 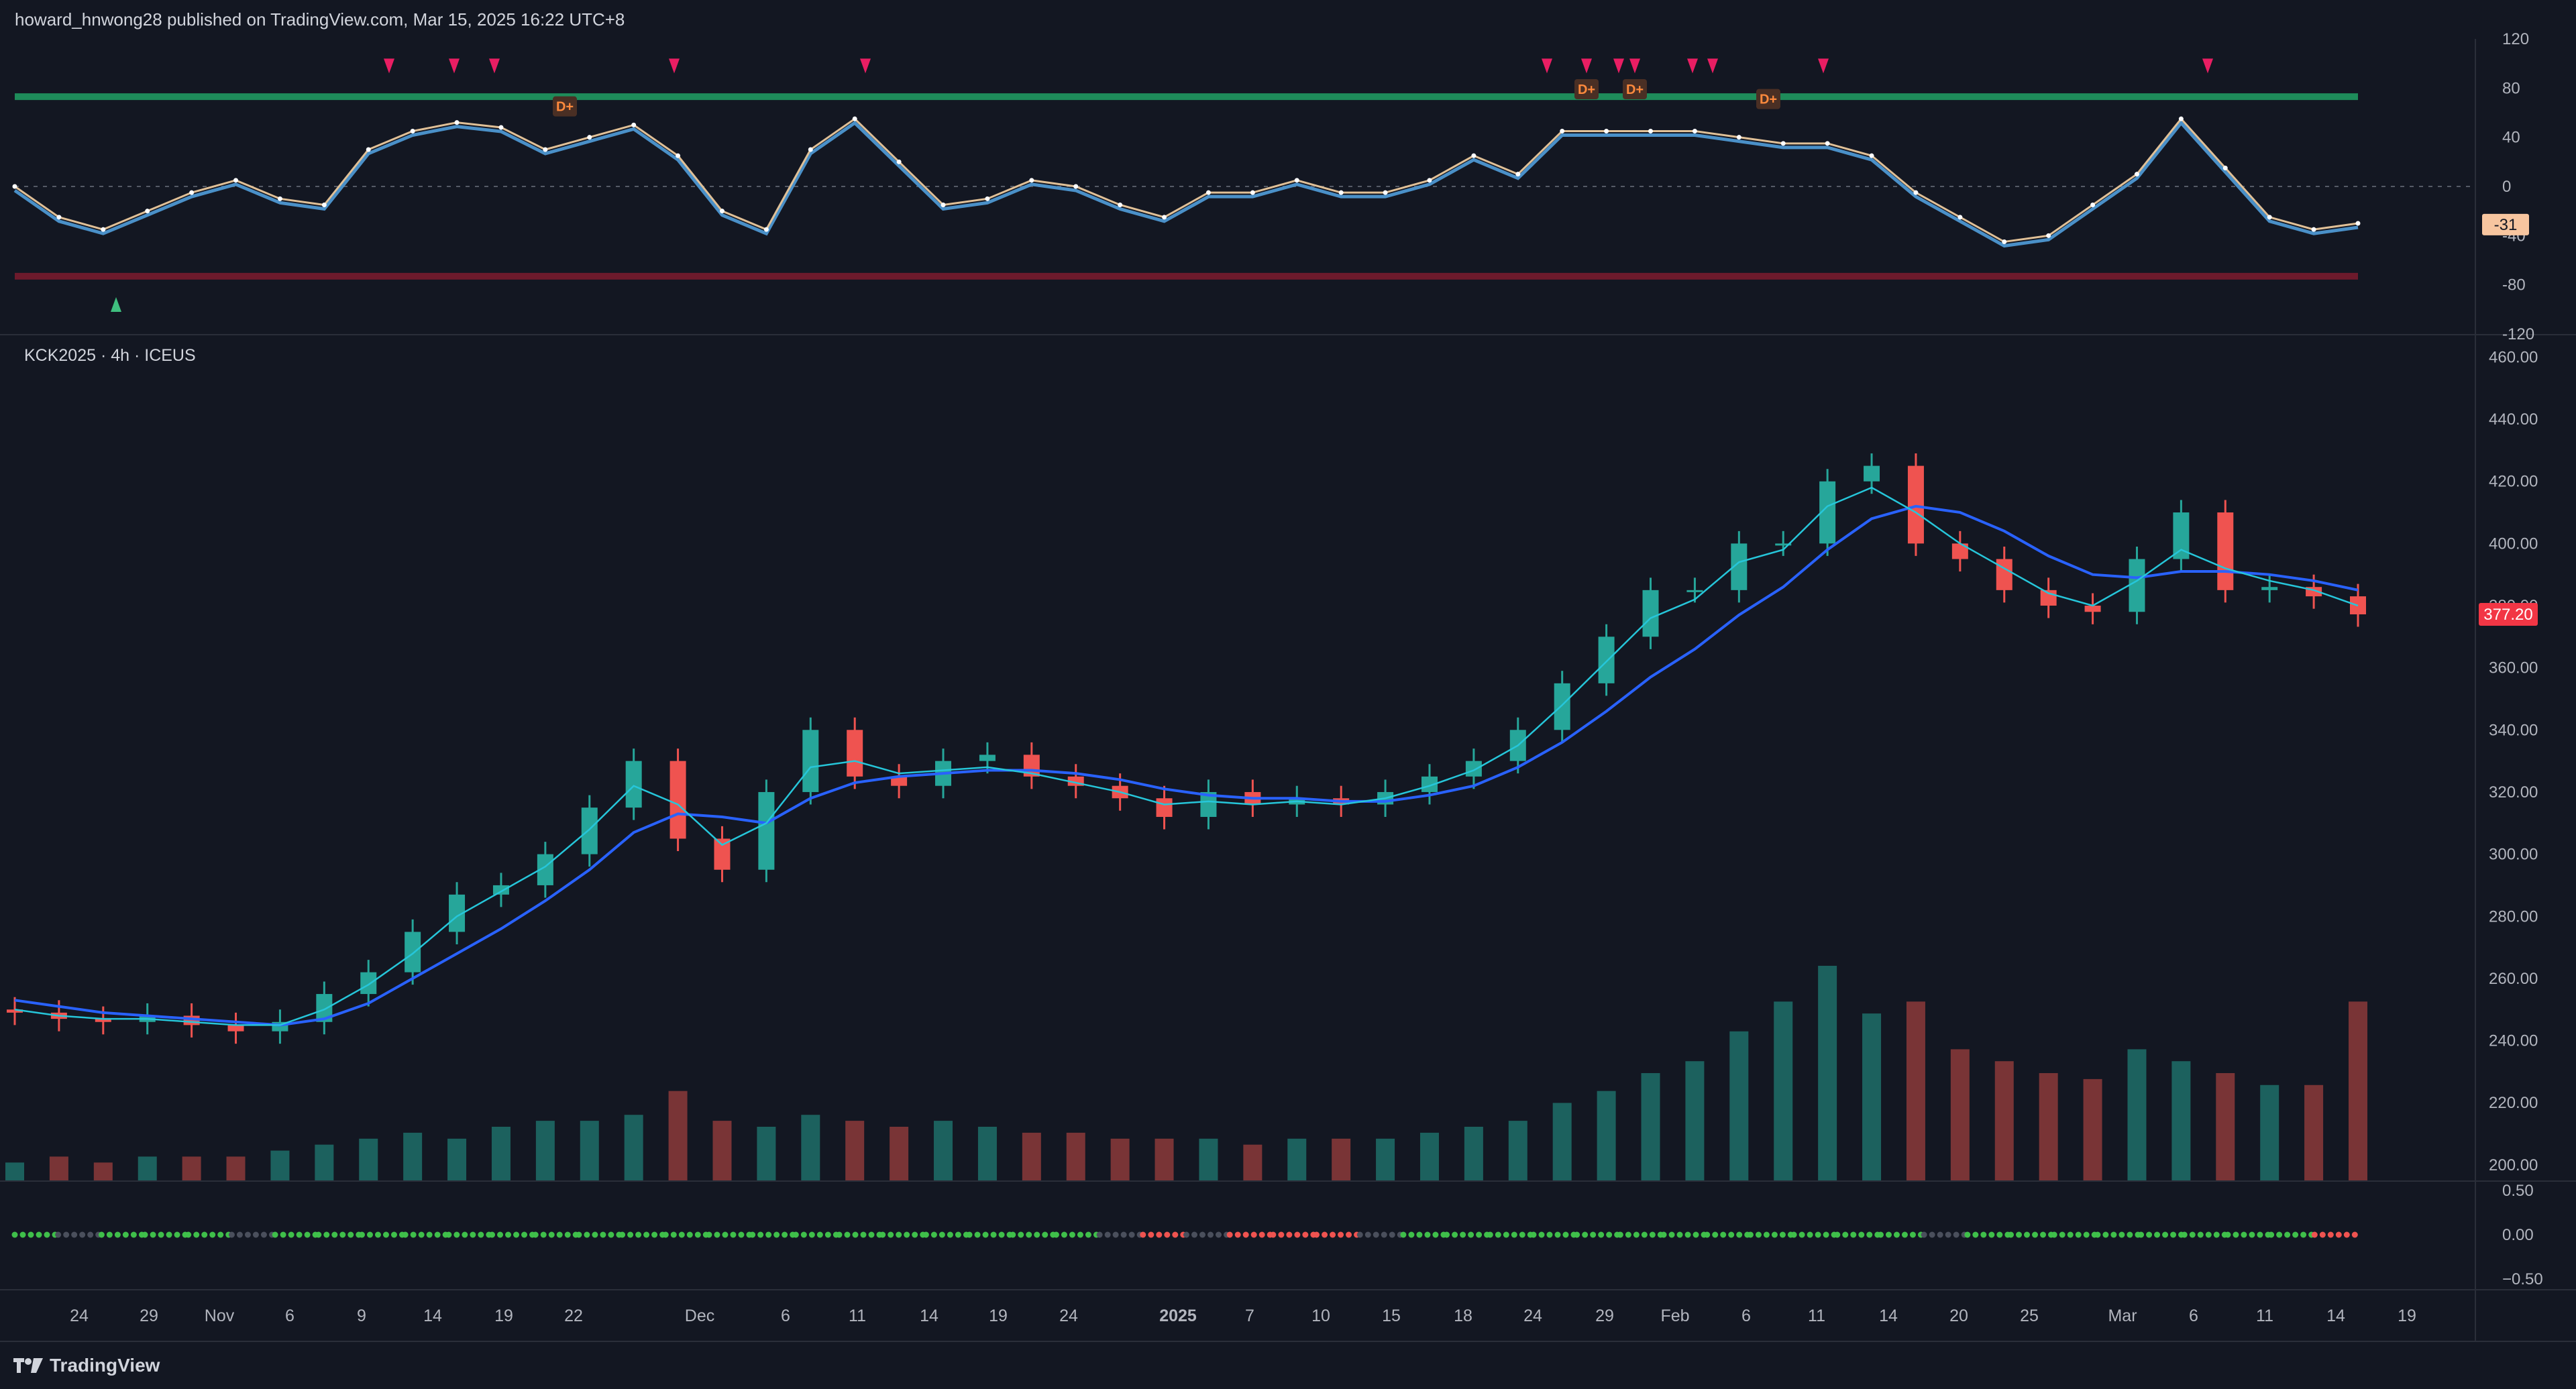 I want to click on trend-tick-label: 0.00, so click(x=2518, y=1235).